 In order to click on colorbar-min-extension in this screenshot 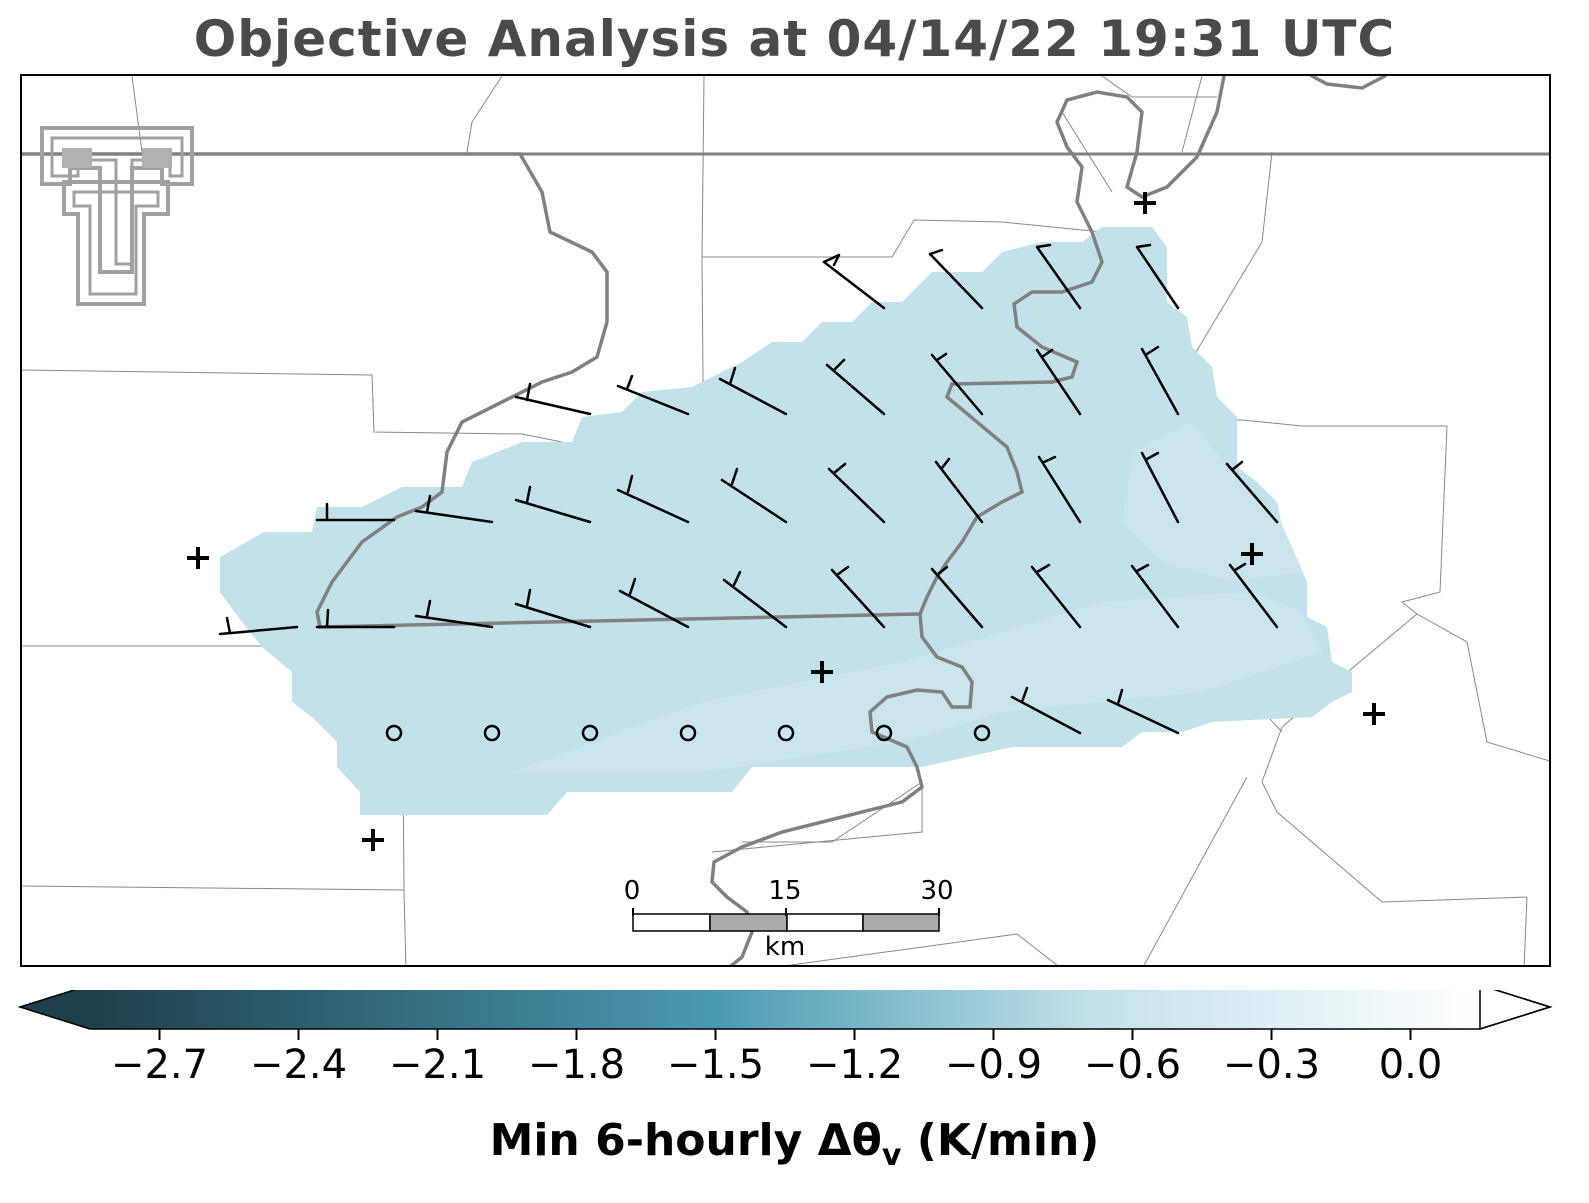, I will do `click(55, 1009)`.